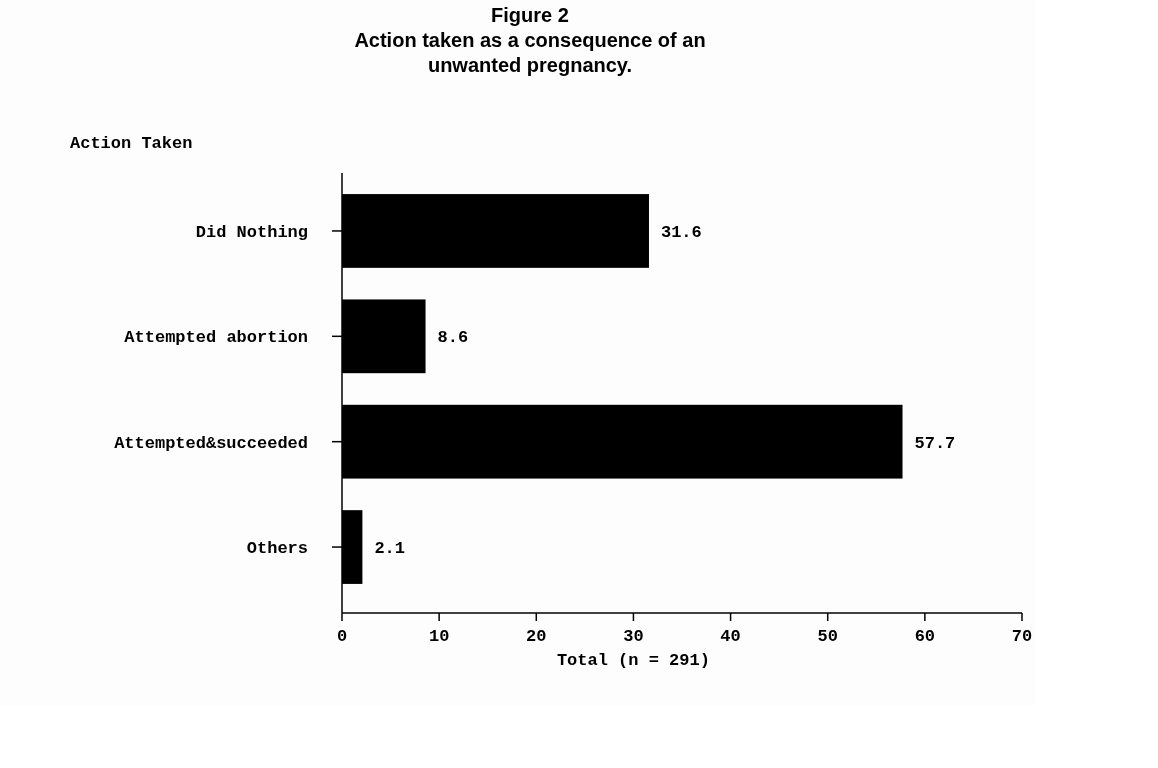 Image resolution: width=1158 pixels, height=768 pixels. What do you see at coordinates (530, 40) in the screenshot?
I see `chart-title: Figure 2 Action taken as a consequence of an unwanted pregnancy.` at bounding box center [530, 40].